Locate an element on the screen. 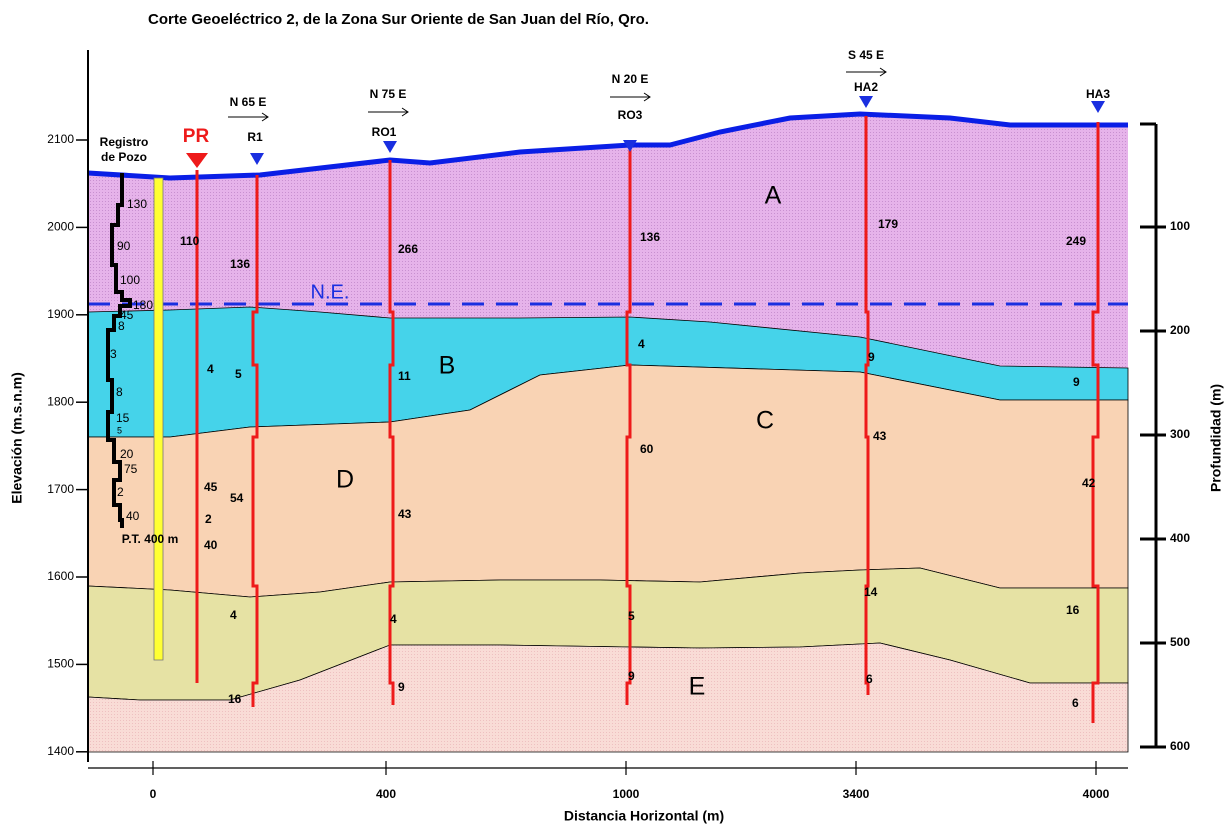  station-name: R1 is located at coordinates (255, 137).